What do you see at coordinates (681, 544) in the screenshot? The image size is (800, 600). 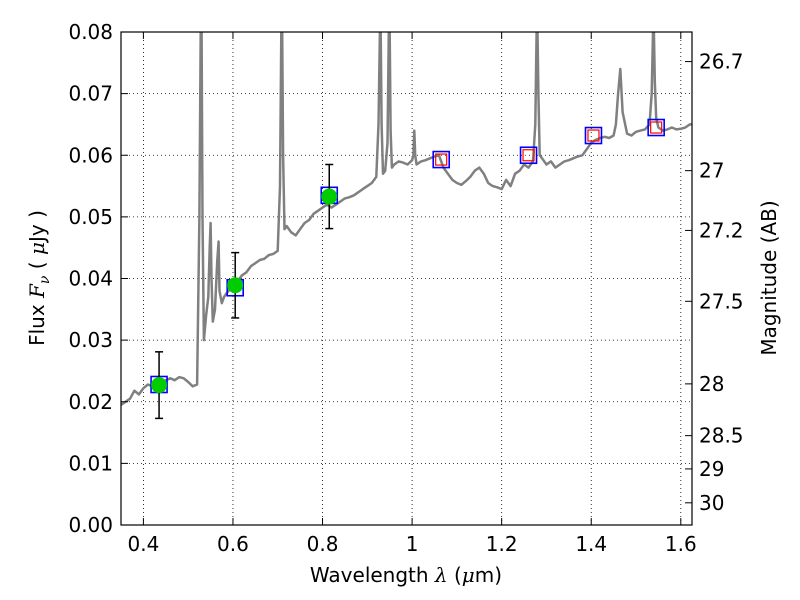 I see `x-tick-label: 1.6` at bounding box center [681, 544].